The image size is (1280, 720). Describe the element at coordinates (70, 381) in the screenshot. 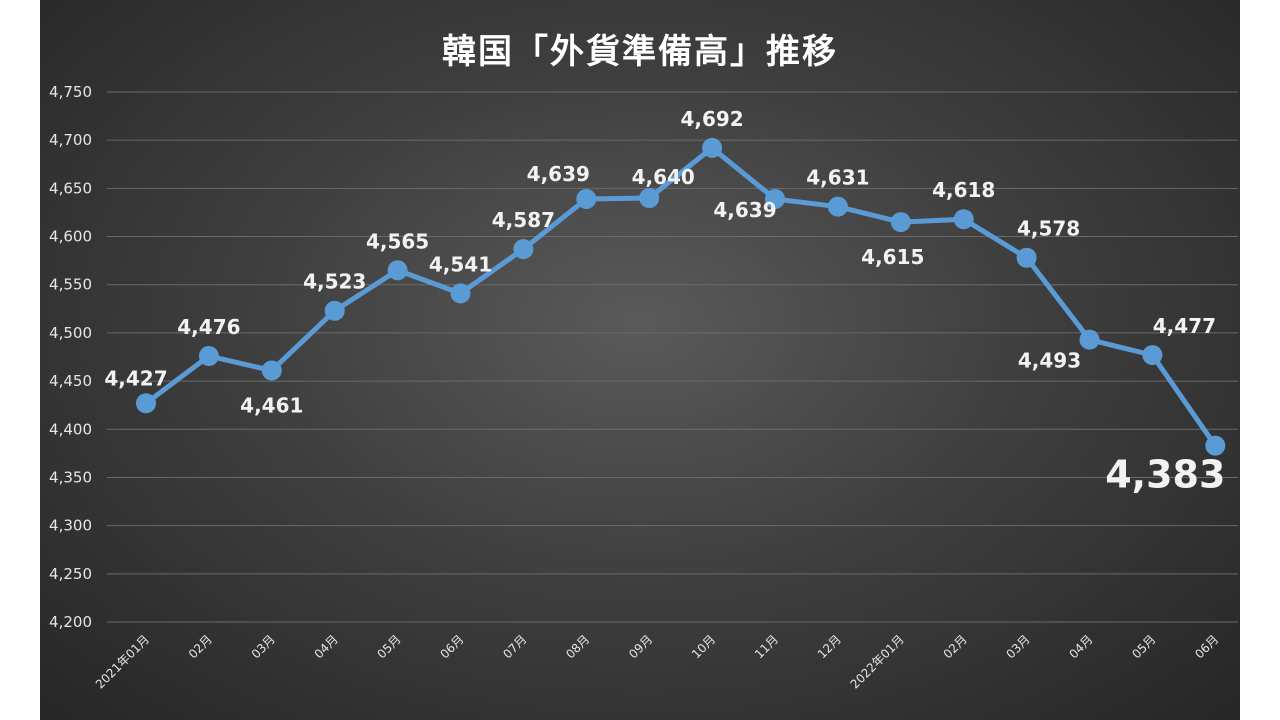

I see `y-tick-label: 4,450` at that location.